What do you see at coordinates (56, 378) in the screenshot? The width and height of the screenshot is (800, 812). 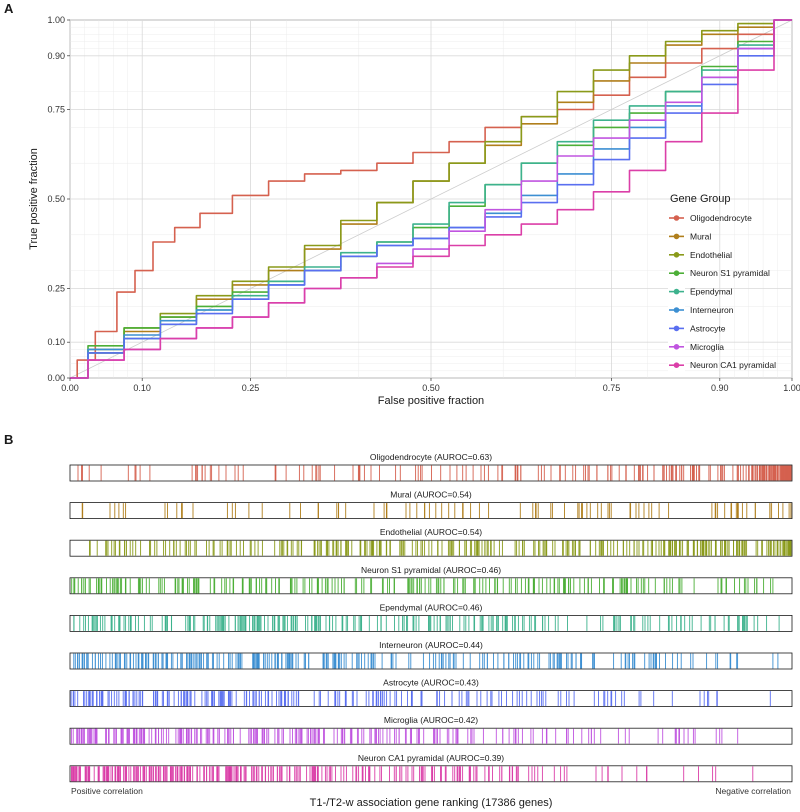 I see `y-tick-label: 0.00` at bounding box center [56, 378].